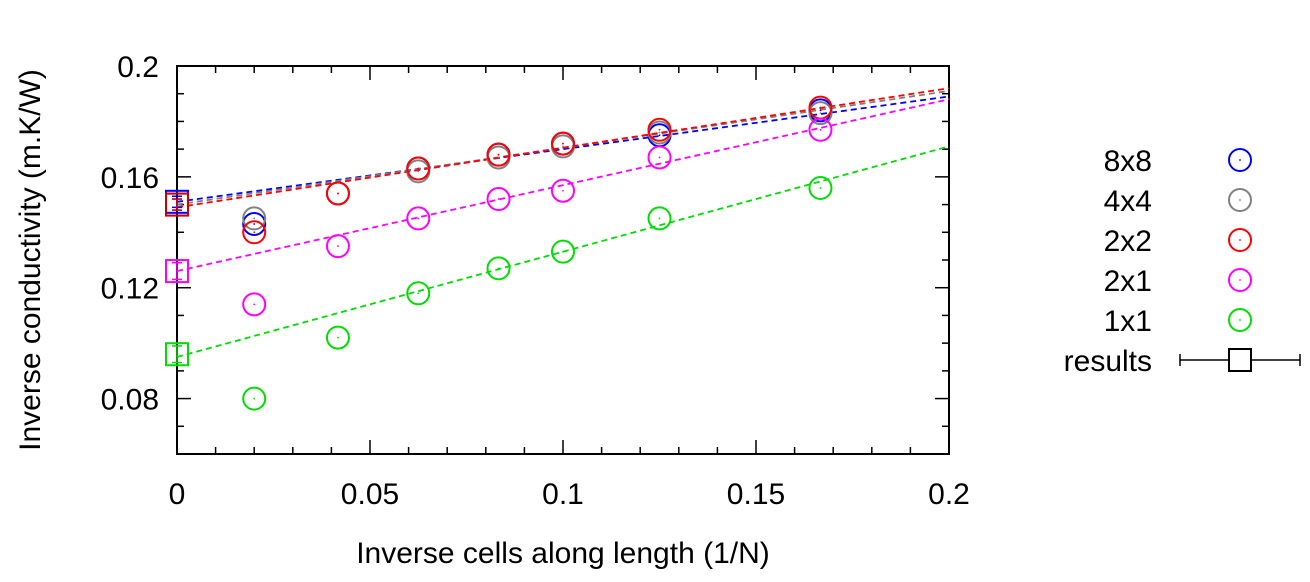 The width and height of the screenshot is (1310, 582). I want to click on fit-line-2x2, so click(563, 148).